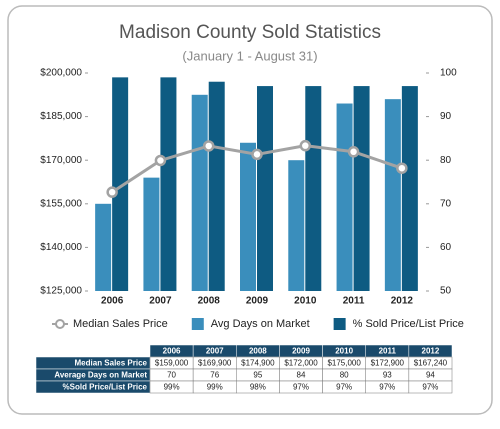 Image resolution: width=500 pixels, height=429 pixels. What do you see at coordinates (446, 160) in the screenshot?
I see `y2-tick-label: 80` at bounding box center [446, 160].